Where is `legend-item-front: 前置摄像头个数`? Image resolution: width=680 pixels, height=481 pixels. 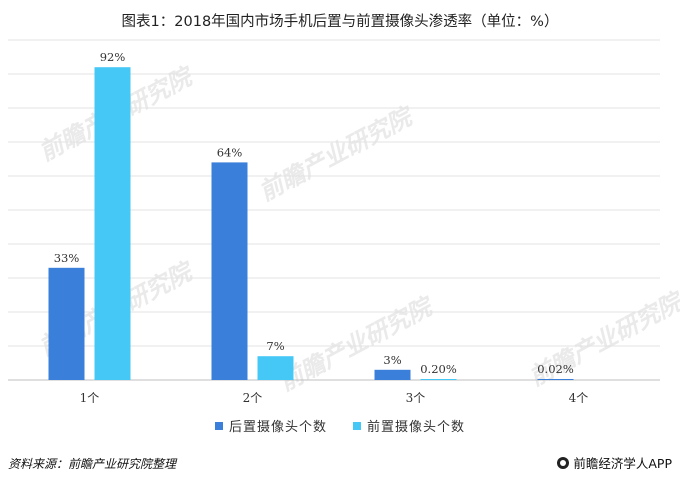
legend-item-front: 前置摄像头个数 is located at coordinates (409, 425).